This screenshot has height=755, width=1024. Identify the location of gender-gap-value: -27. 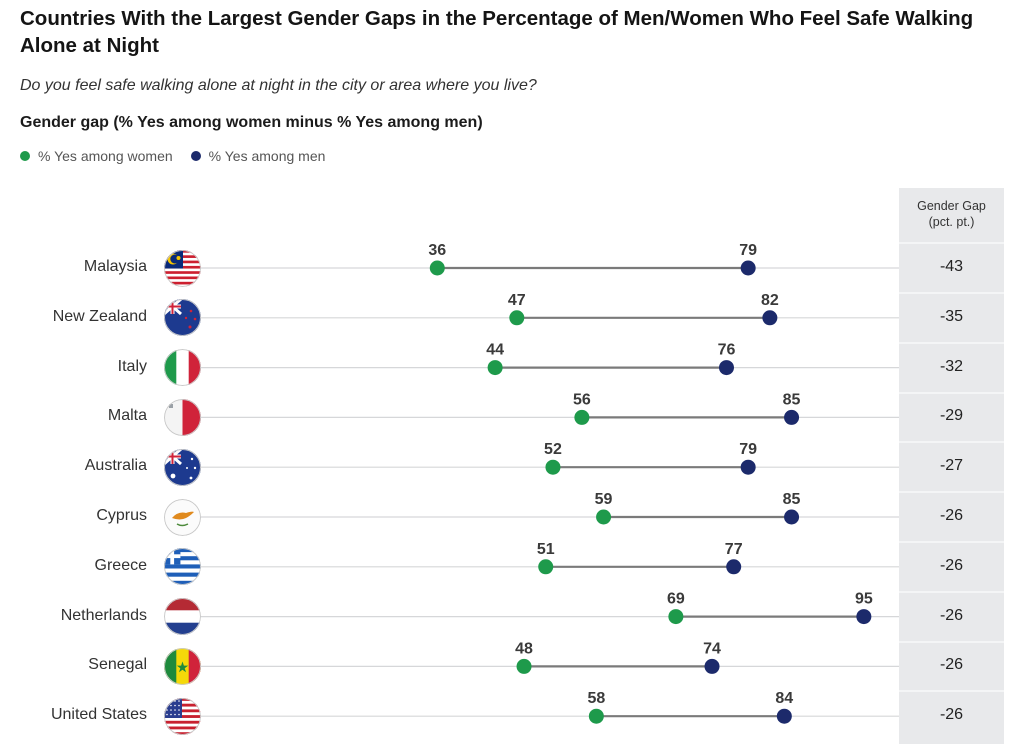
(951, 466).